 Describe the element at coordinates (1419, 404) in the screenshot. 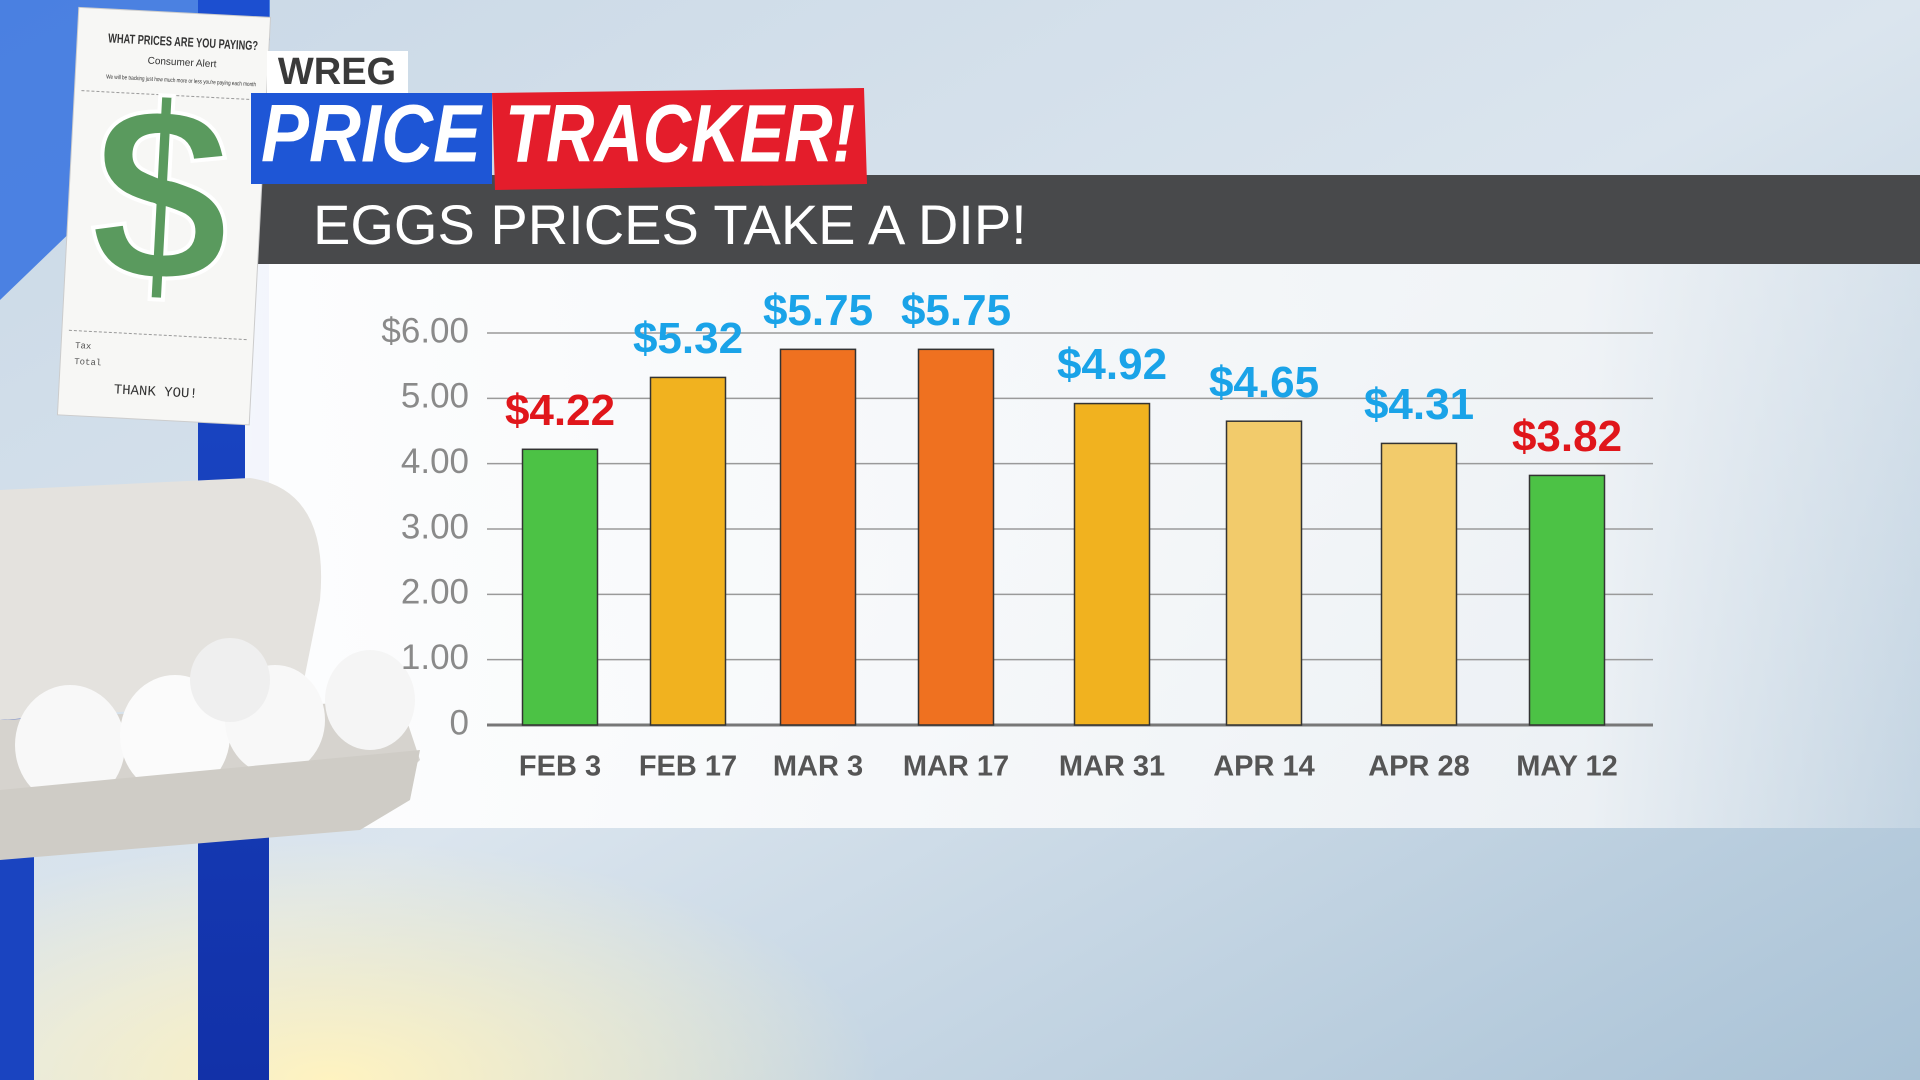

I see `value-label: $4.31` at that location.